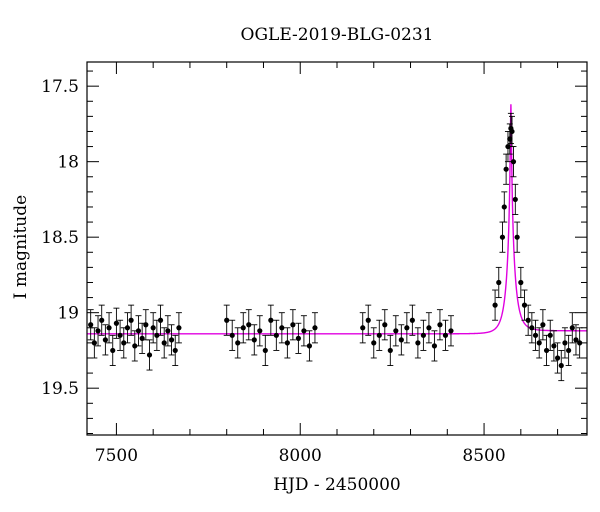 The image size is (600, 512). What do you see at coordinates (68, 314) in the screenshot?
I see `y-tick-label: 19` at bounding box center [68, 314].